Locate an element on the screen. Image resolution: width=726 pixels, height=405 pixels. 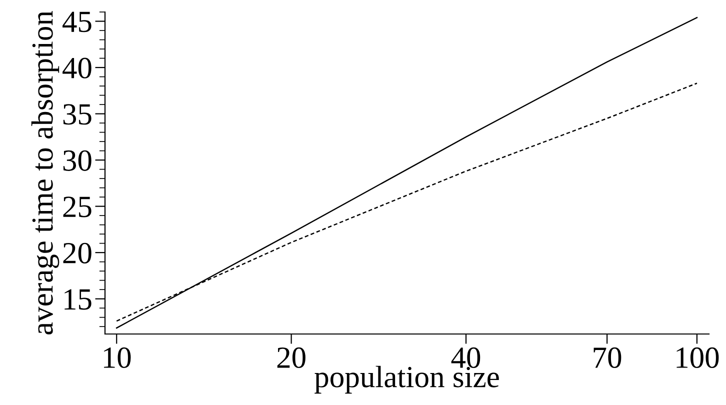
y-tick-label: 35 is located at coordinates (77, 114).